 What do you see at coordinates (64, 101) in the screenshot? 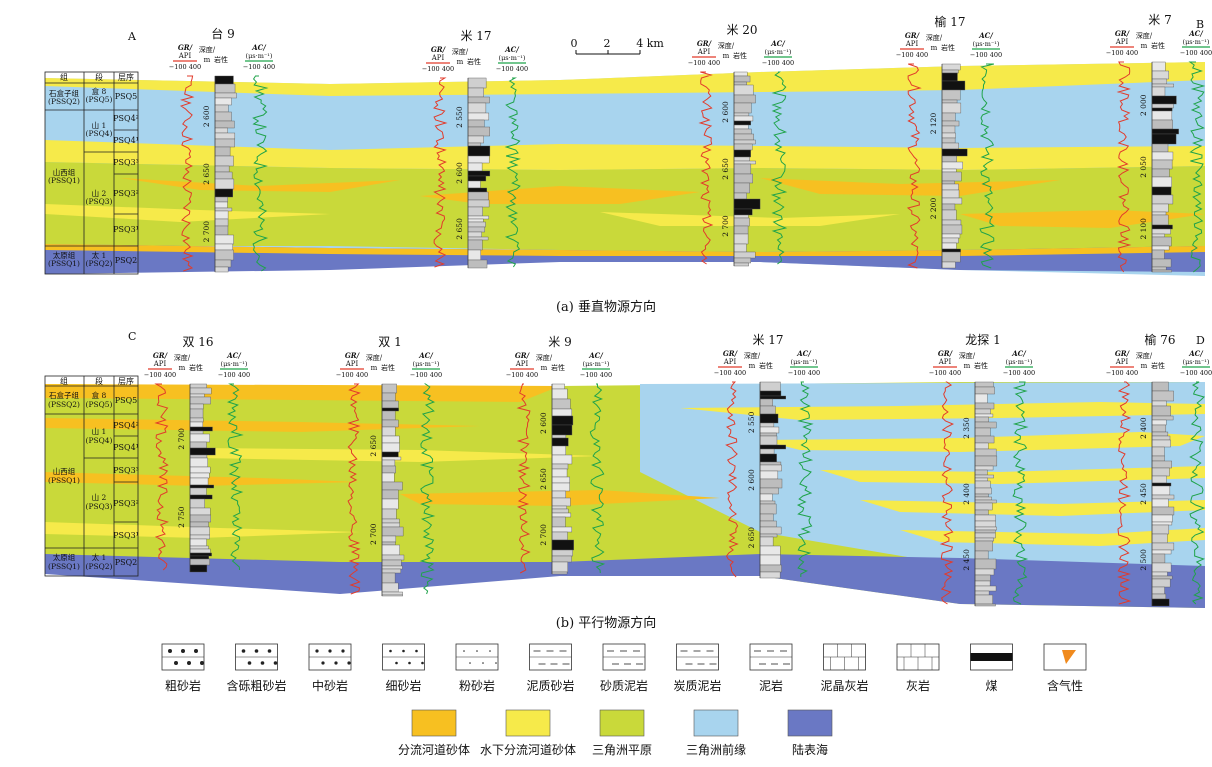
I see `svg-text: (PSSQ2)` at bounding box center [64, 101].